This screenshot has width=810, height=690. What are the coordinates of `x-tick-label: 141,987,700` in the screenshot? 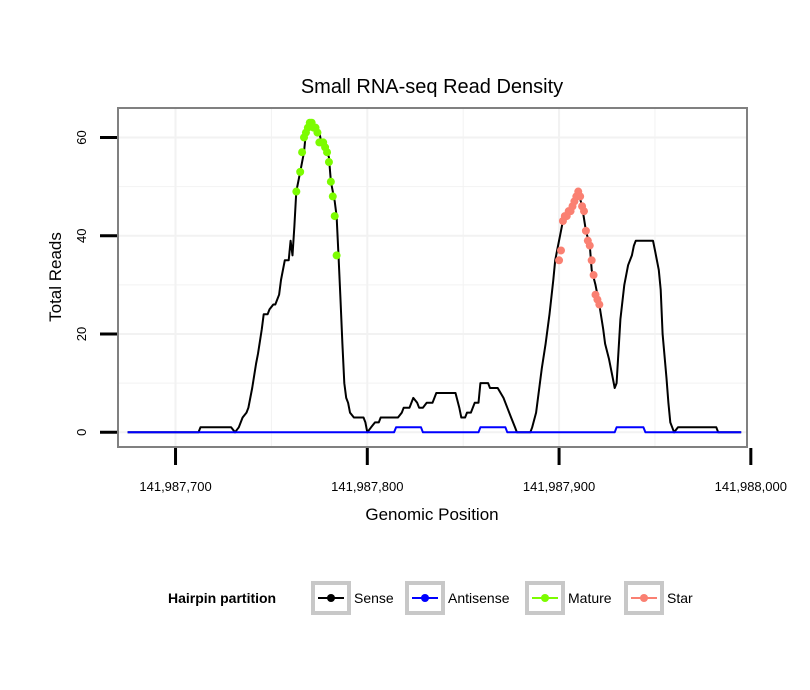 It's located at (175, 486).